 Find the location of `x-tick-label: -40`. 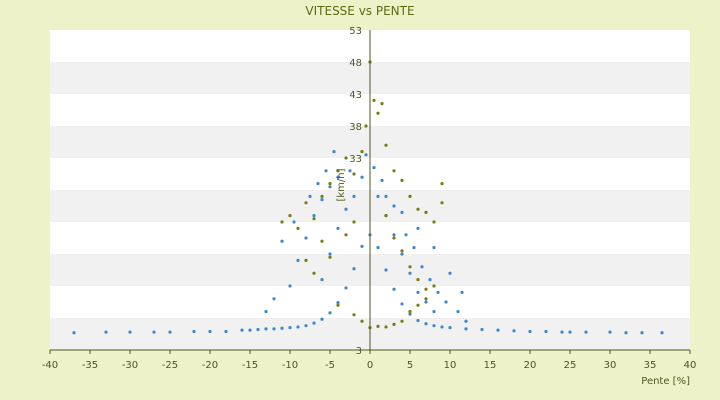

x-tick-label: -40 is located at coordinates (50, 365).